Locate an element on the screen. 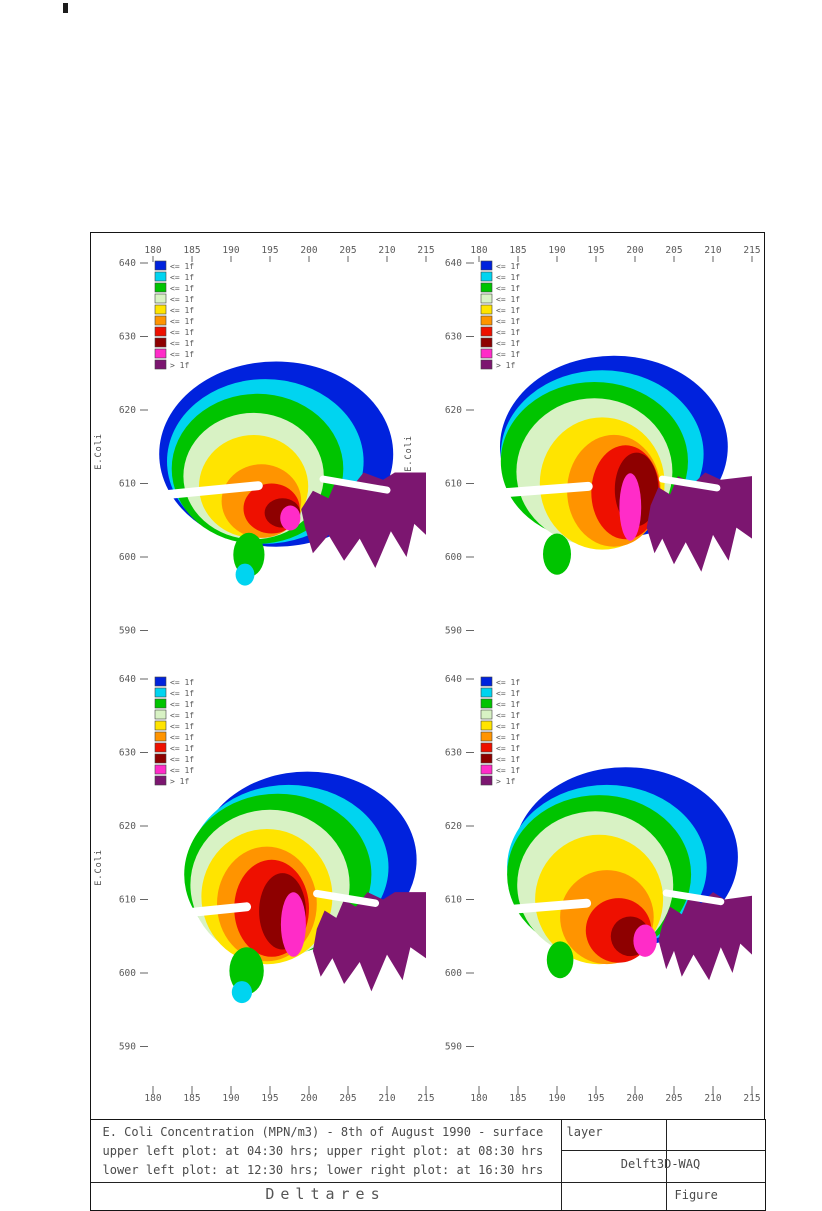 This screenshot has width=822, height=1211. contour-patch is located at coordinates (557, 554).